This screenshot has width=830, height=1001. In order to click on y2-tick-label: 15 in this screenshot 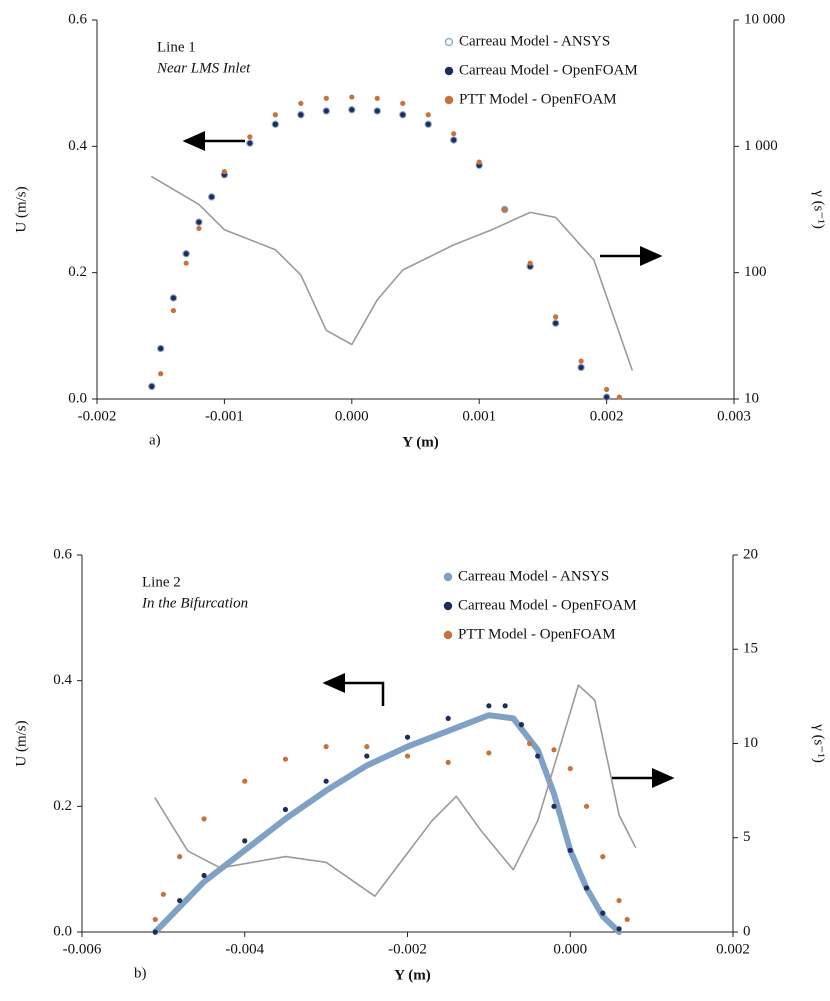, I will do `click(750, 649)`.